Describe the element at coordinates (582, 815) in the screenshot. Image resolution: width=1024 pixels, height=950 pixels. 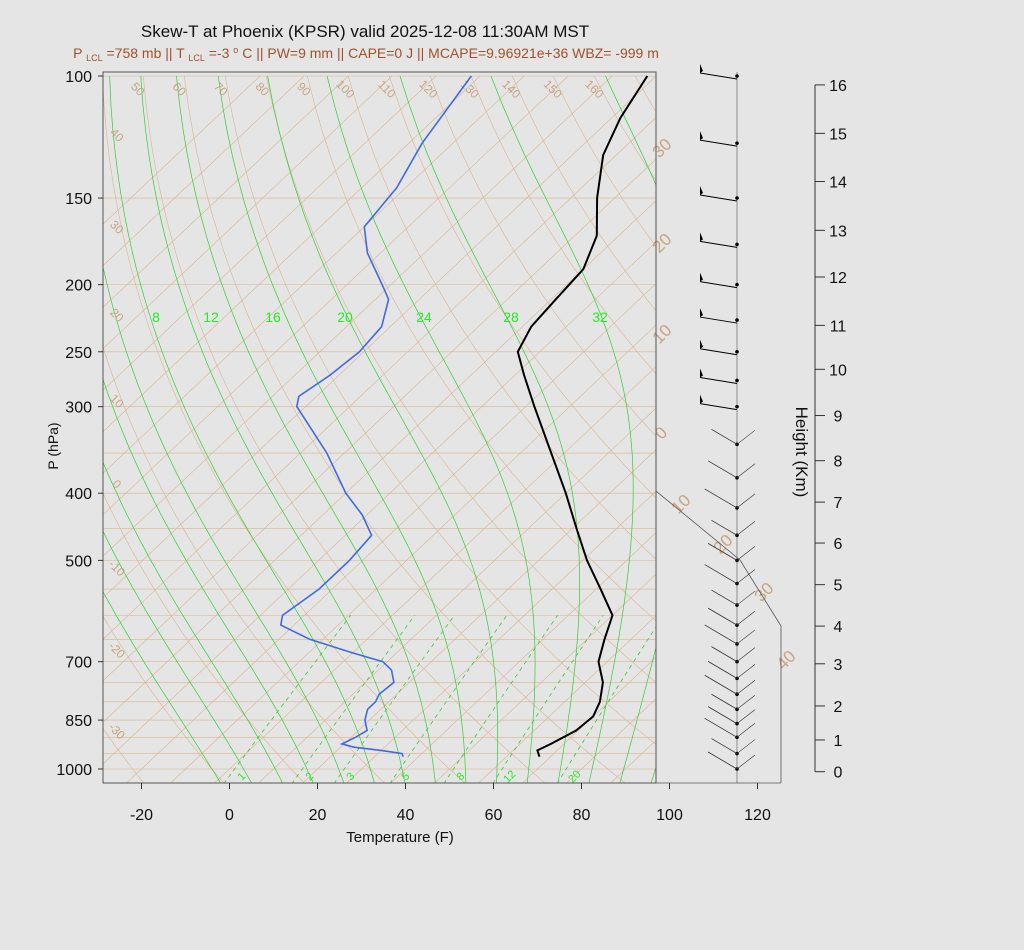
I see `x-tick-label: 80` at that location.